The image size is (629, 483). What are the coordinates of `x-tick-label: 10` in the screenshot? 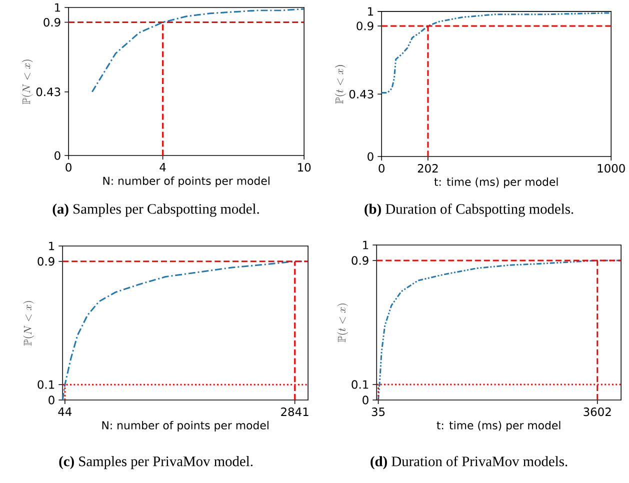 It's located at (304, 167).